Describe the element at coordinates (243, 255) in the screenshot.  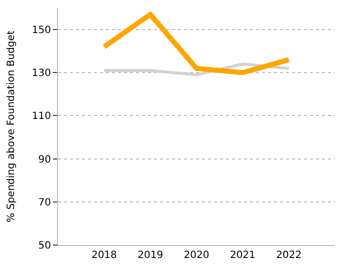
I see `x-tick-label: 2021` at that location.